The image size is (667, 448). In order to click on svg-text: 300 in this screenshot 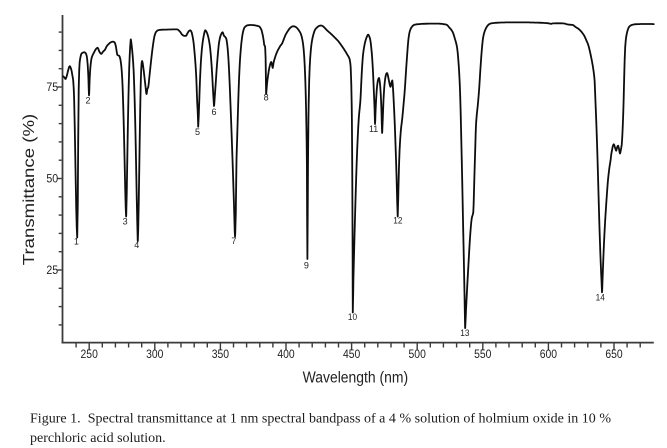, I will do `click(155, 354)`.